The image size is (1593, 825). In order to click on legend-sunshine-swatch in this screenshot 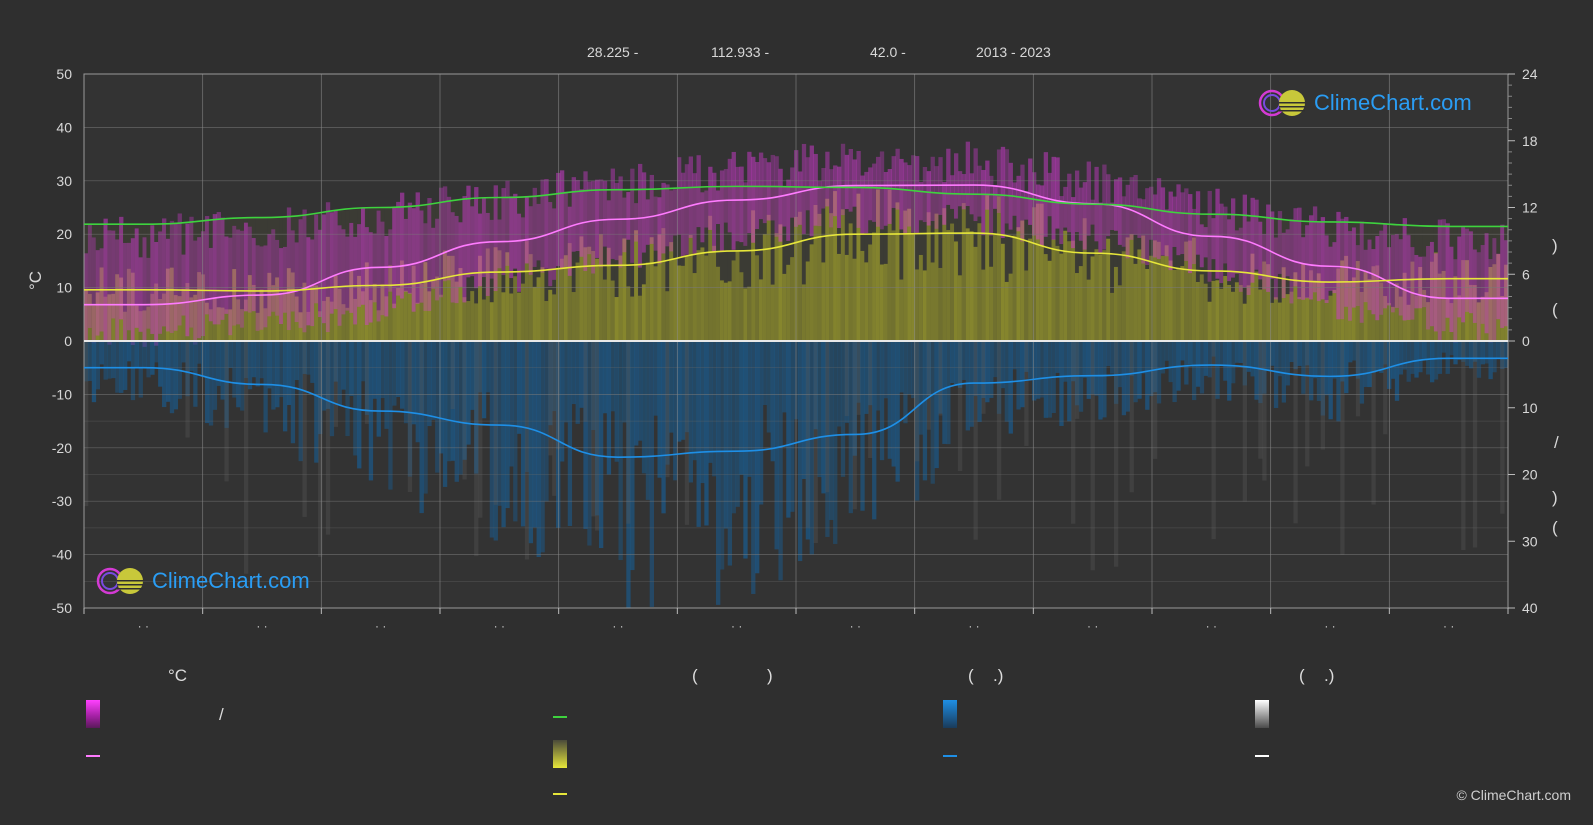, I will do `click(560, 754)`.